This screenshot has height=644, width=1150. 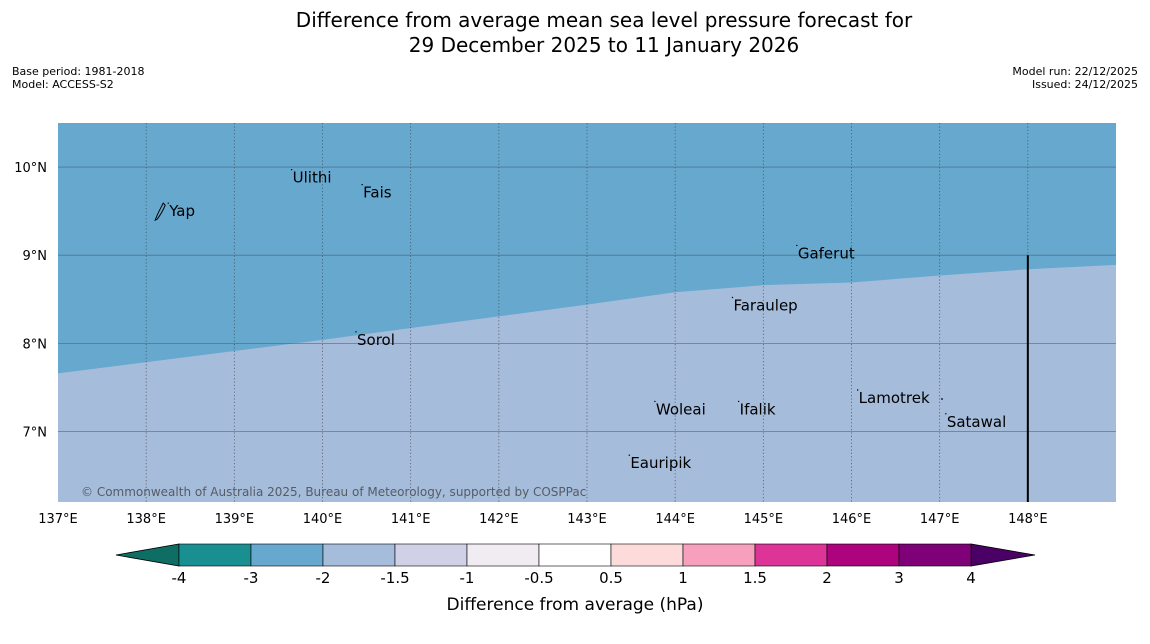 What do you see at coordinates (181, 211) in the screenshot?
I see `place-label-yap: Yap` at bounding box center [181, 211].